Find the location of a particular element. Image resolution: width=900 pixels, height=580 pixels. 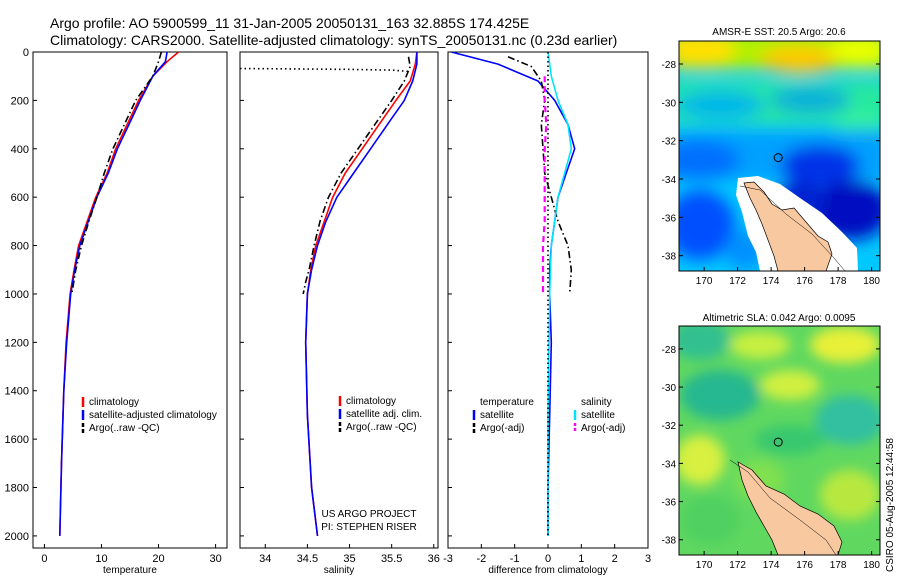

depth-tick-label: 1600 is located at coordinates (17, 440).